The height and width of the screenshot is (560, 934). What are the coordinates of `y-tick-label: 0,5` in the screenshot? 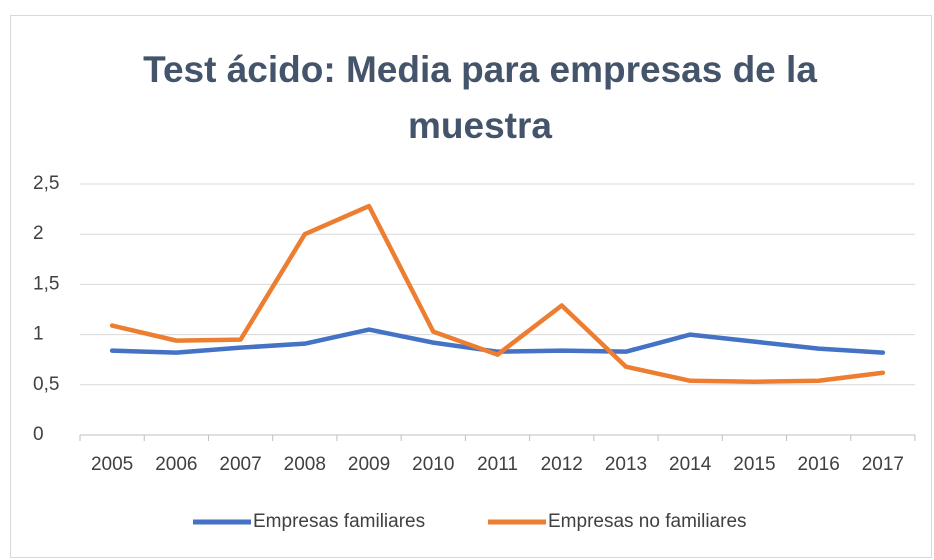 It's located at (46, 384).